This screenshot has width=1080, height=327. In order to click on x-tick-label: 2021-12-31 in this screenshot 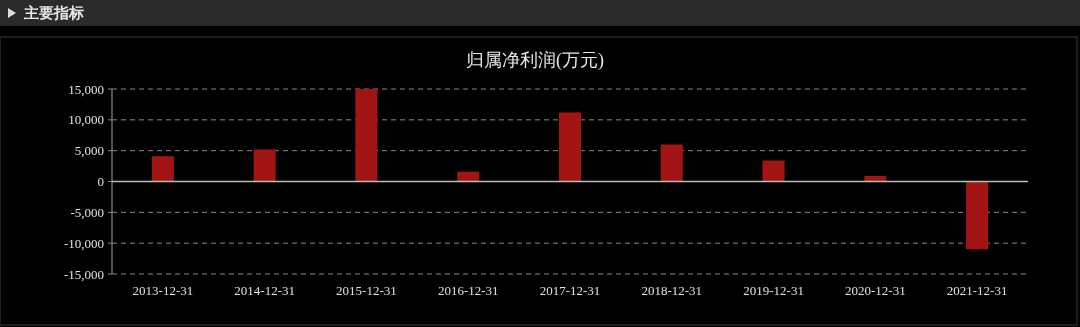, I will do `click(977, 290)`.